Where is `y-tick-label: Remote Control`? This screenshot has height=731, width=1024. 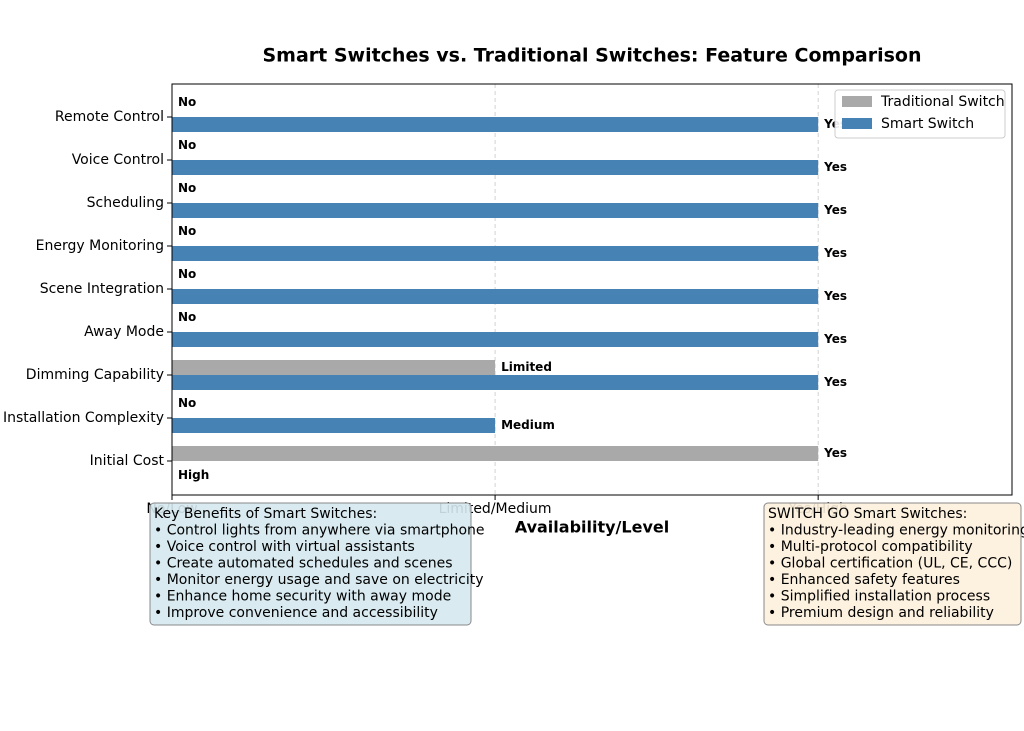 y-tick-label: Remote Control is located at coordinates (109, 117).